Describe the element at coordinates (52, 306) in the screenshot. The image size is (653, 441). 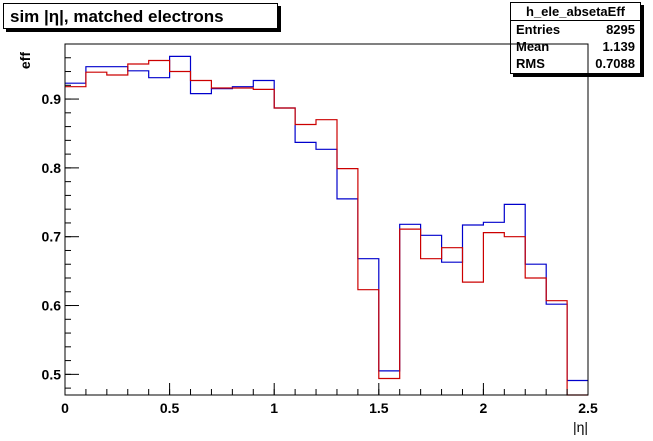
I see `y-tick-label: 0.6` at that location.